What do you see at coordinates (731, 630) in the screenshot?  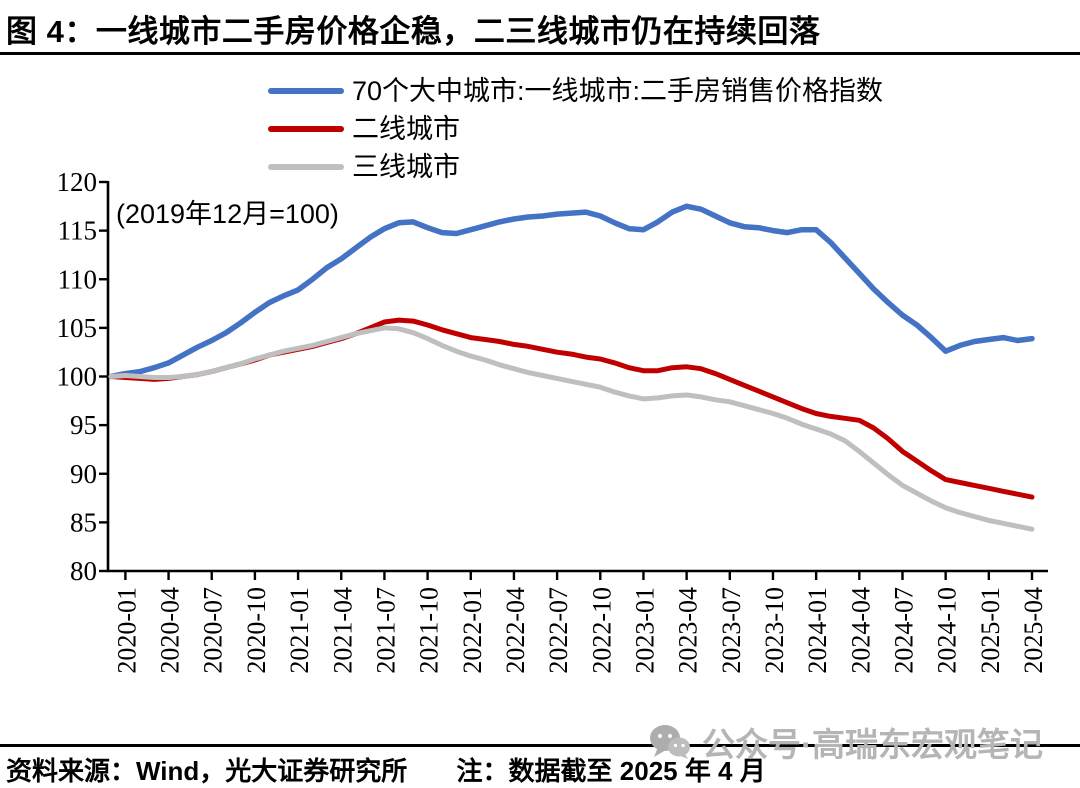 I see `x-tick-label: 2023-07` at bounding box center [731, 630].